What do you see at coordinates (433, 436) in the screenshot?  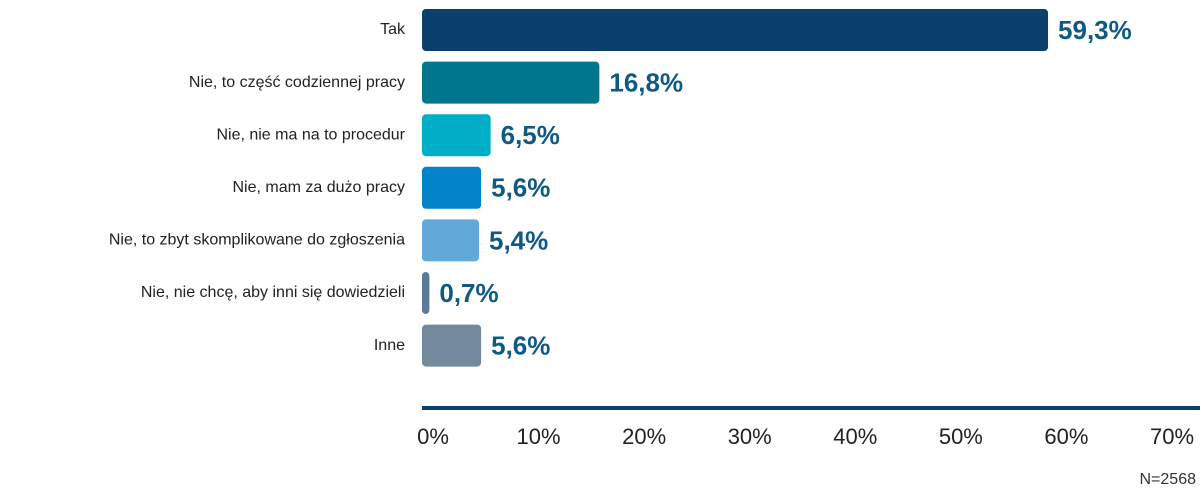 I see `x-tick-label: 0%` at bounding box center [433, 436].